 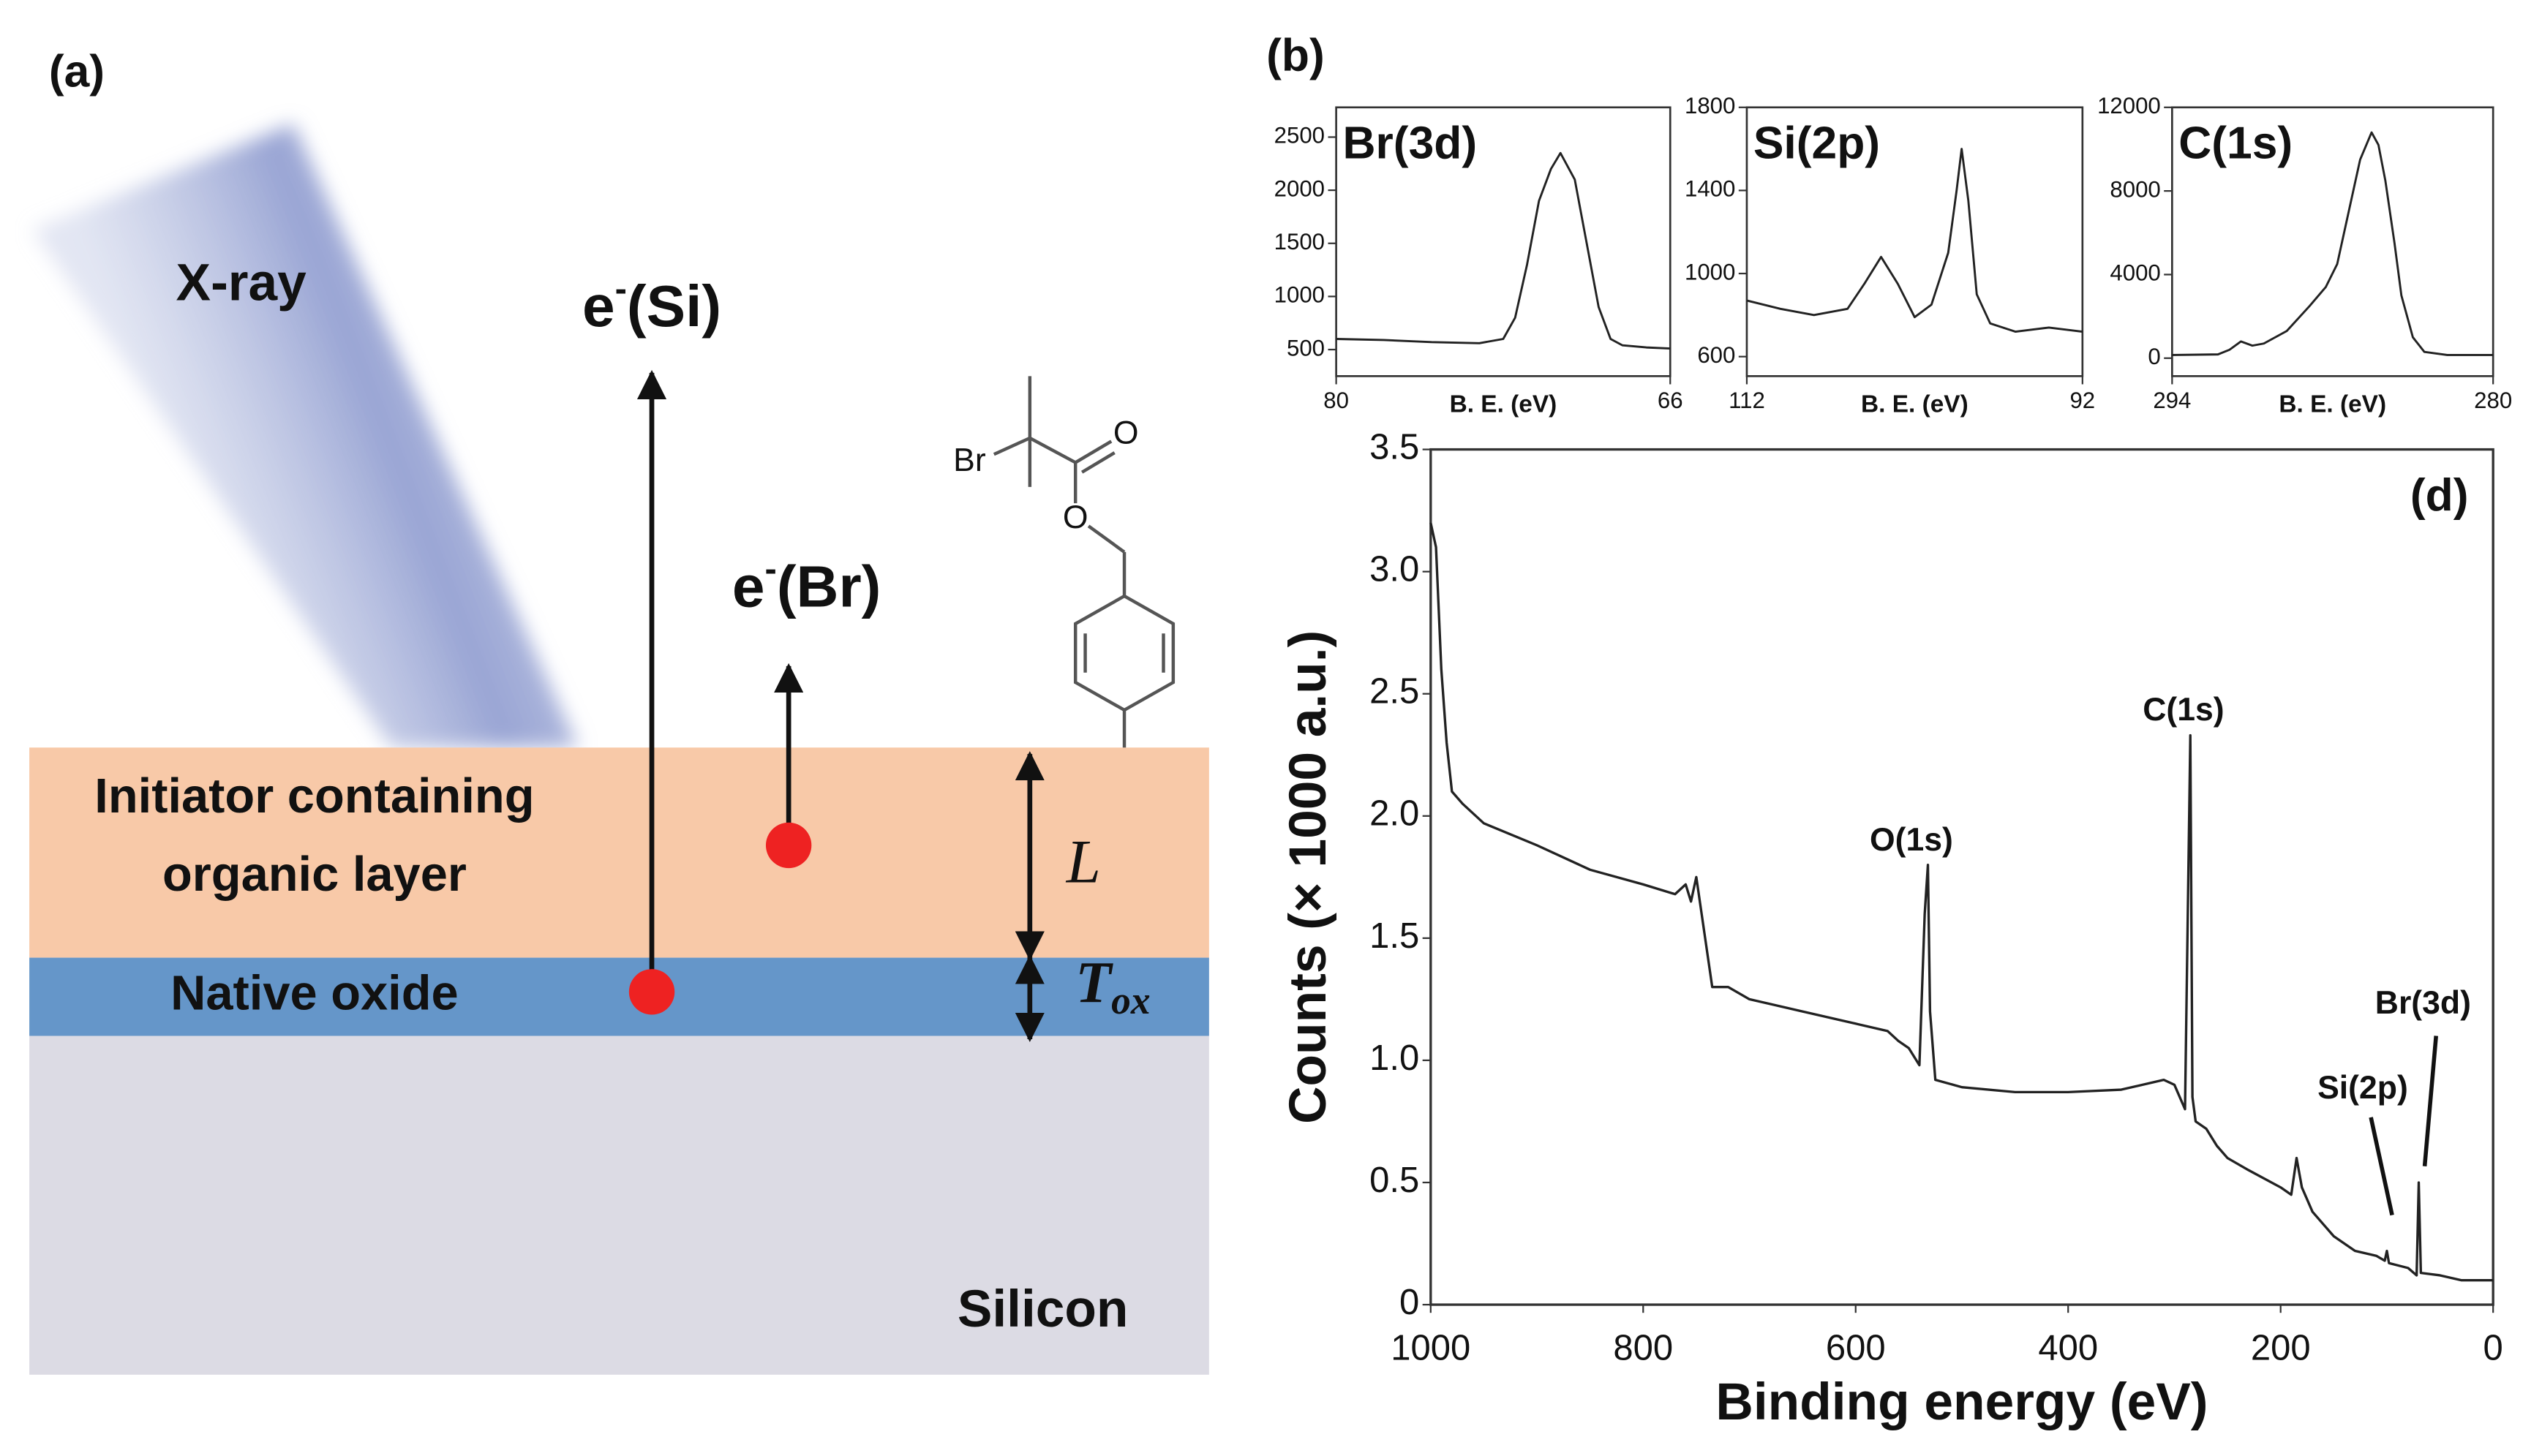 What do you see at coordinates (1394, 814) in the screenshot?
I see `y-tick-label: 2.0` at bounding box center [1394, 814].